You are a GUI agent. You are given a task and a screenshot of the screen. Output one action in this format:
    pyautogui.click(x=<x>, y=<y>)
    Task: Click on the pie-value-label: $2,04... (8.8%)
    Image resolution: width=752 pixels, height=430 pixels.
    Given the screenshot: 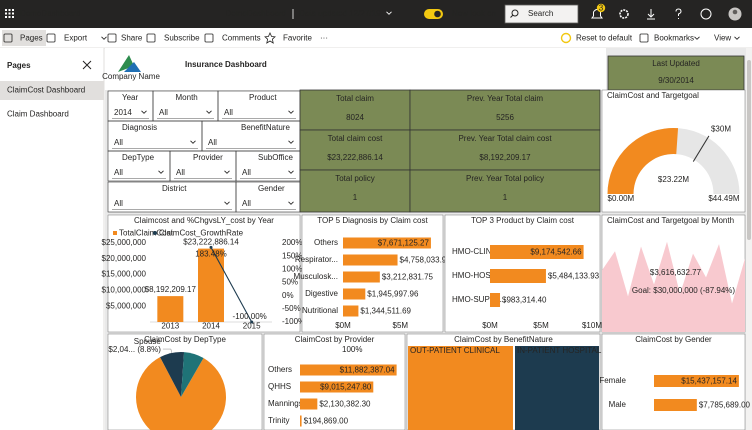 What is the action you would take?
    pyautogui.click(x=134, y=349)
    